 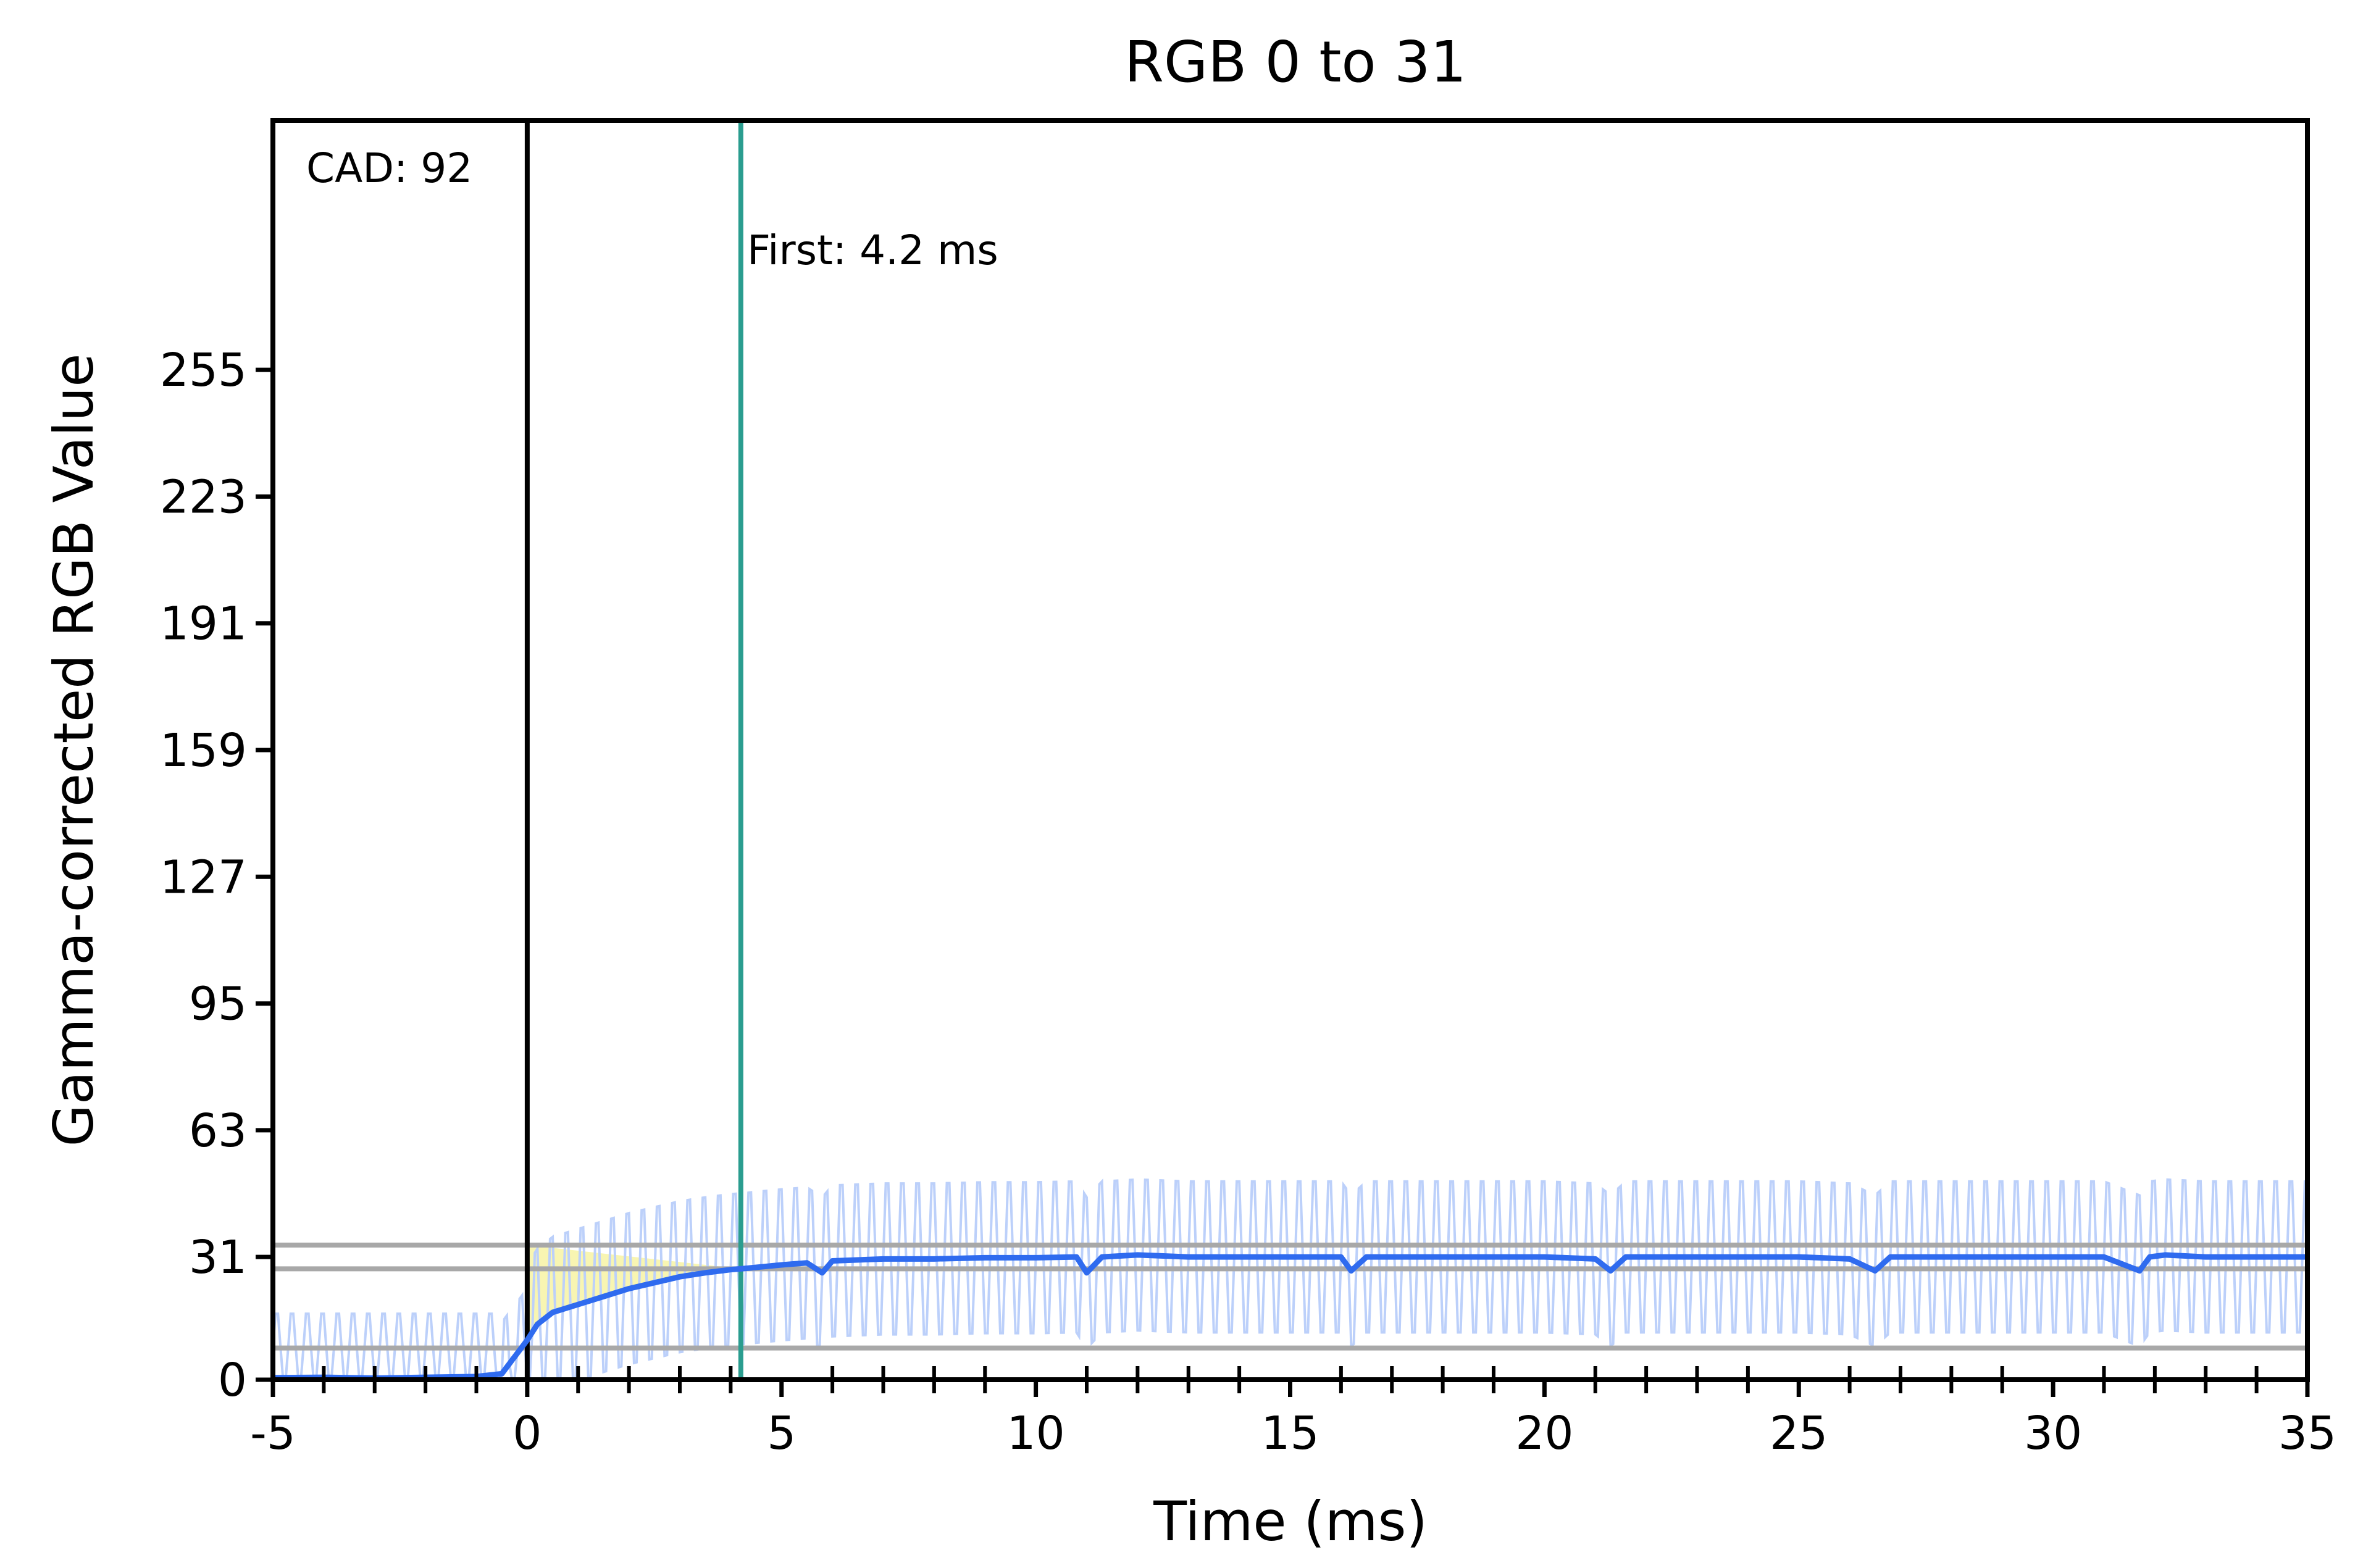 What do you see at coordinates (218, 1004) in the screenshot?
I see `y-tick-label: 95` at bounding box center [218, 1004].